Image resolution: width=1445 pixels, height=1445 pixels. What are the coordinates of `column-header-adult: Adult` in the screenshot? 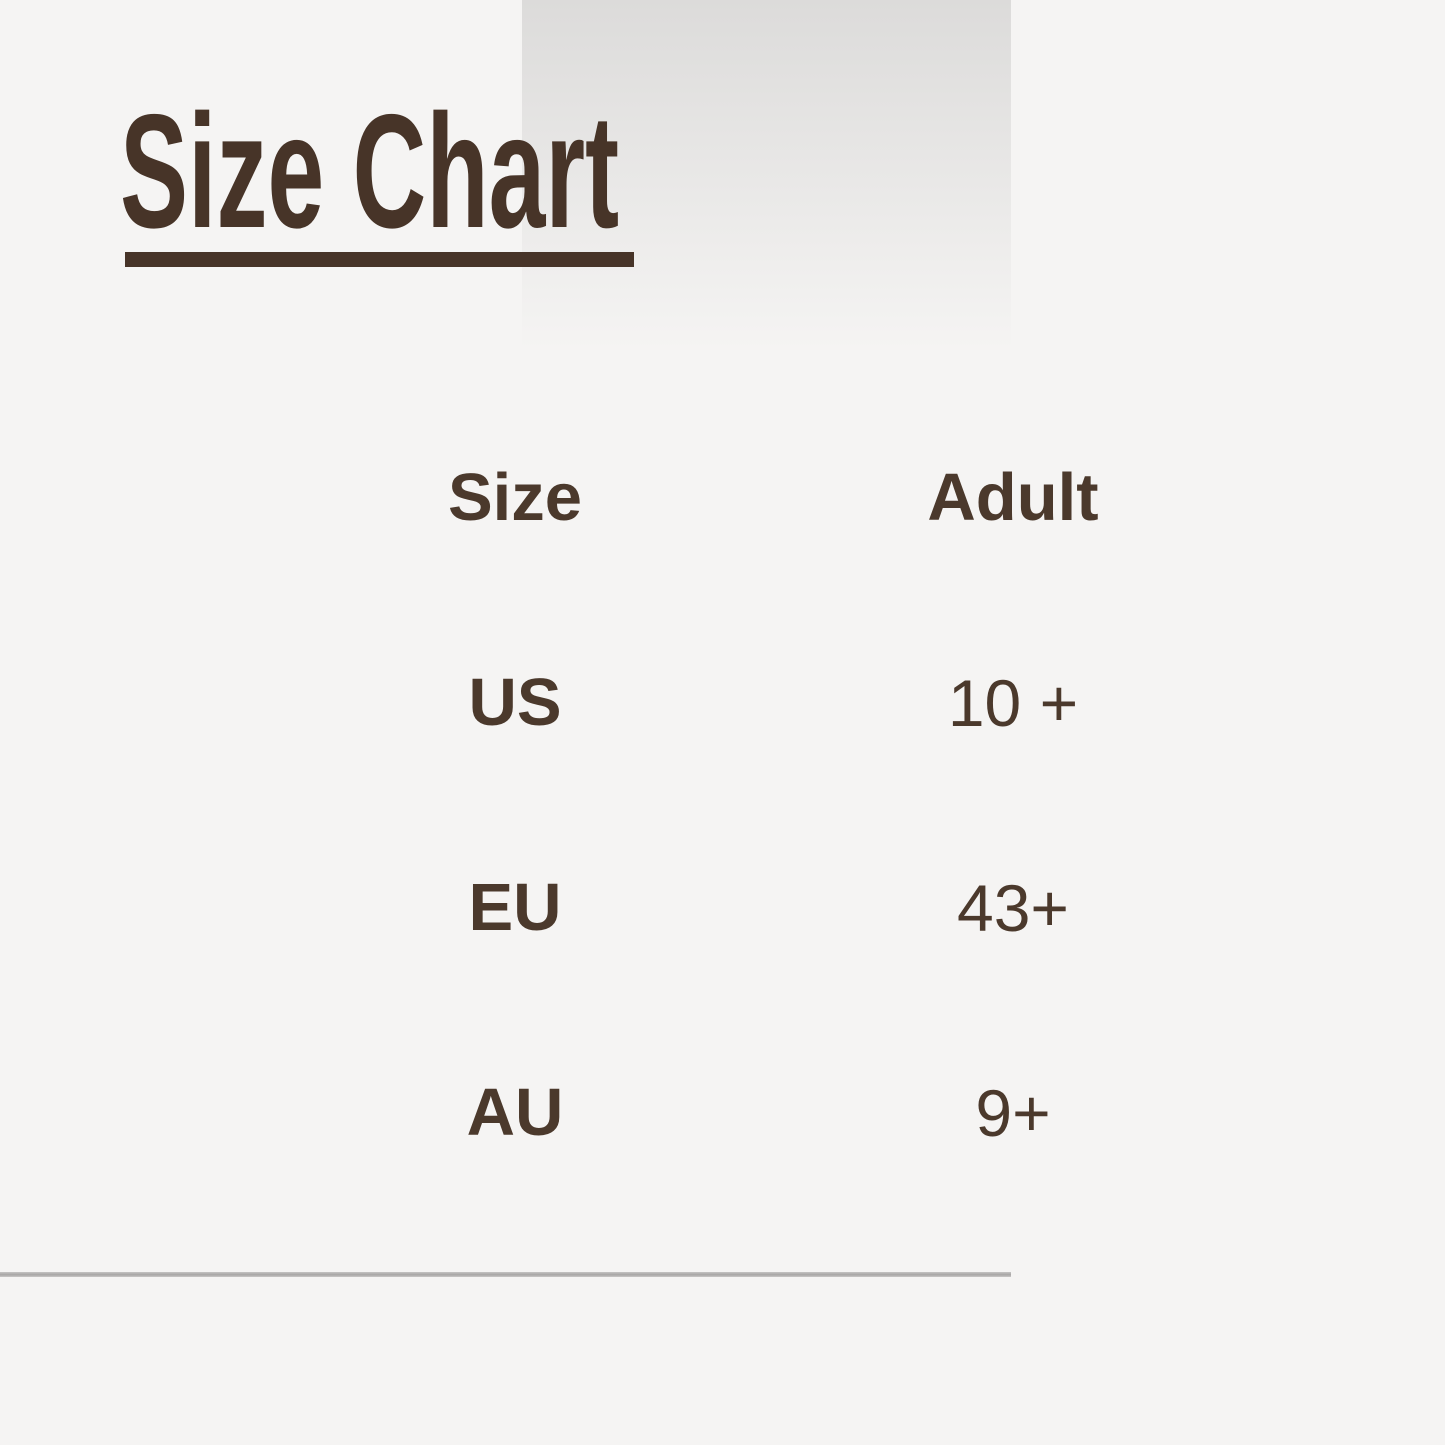 It's located at (1013, 497).